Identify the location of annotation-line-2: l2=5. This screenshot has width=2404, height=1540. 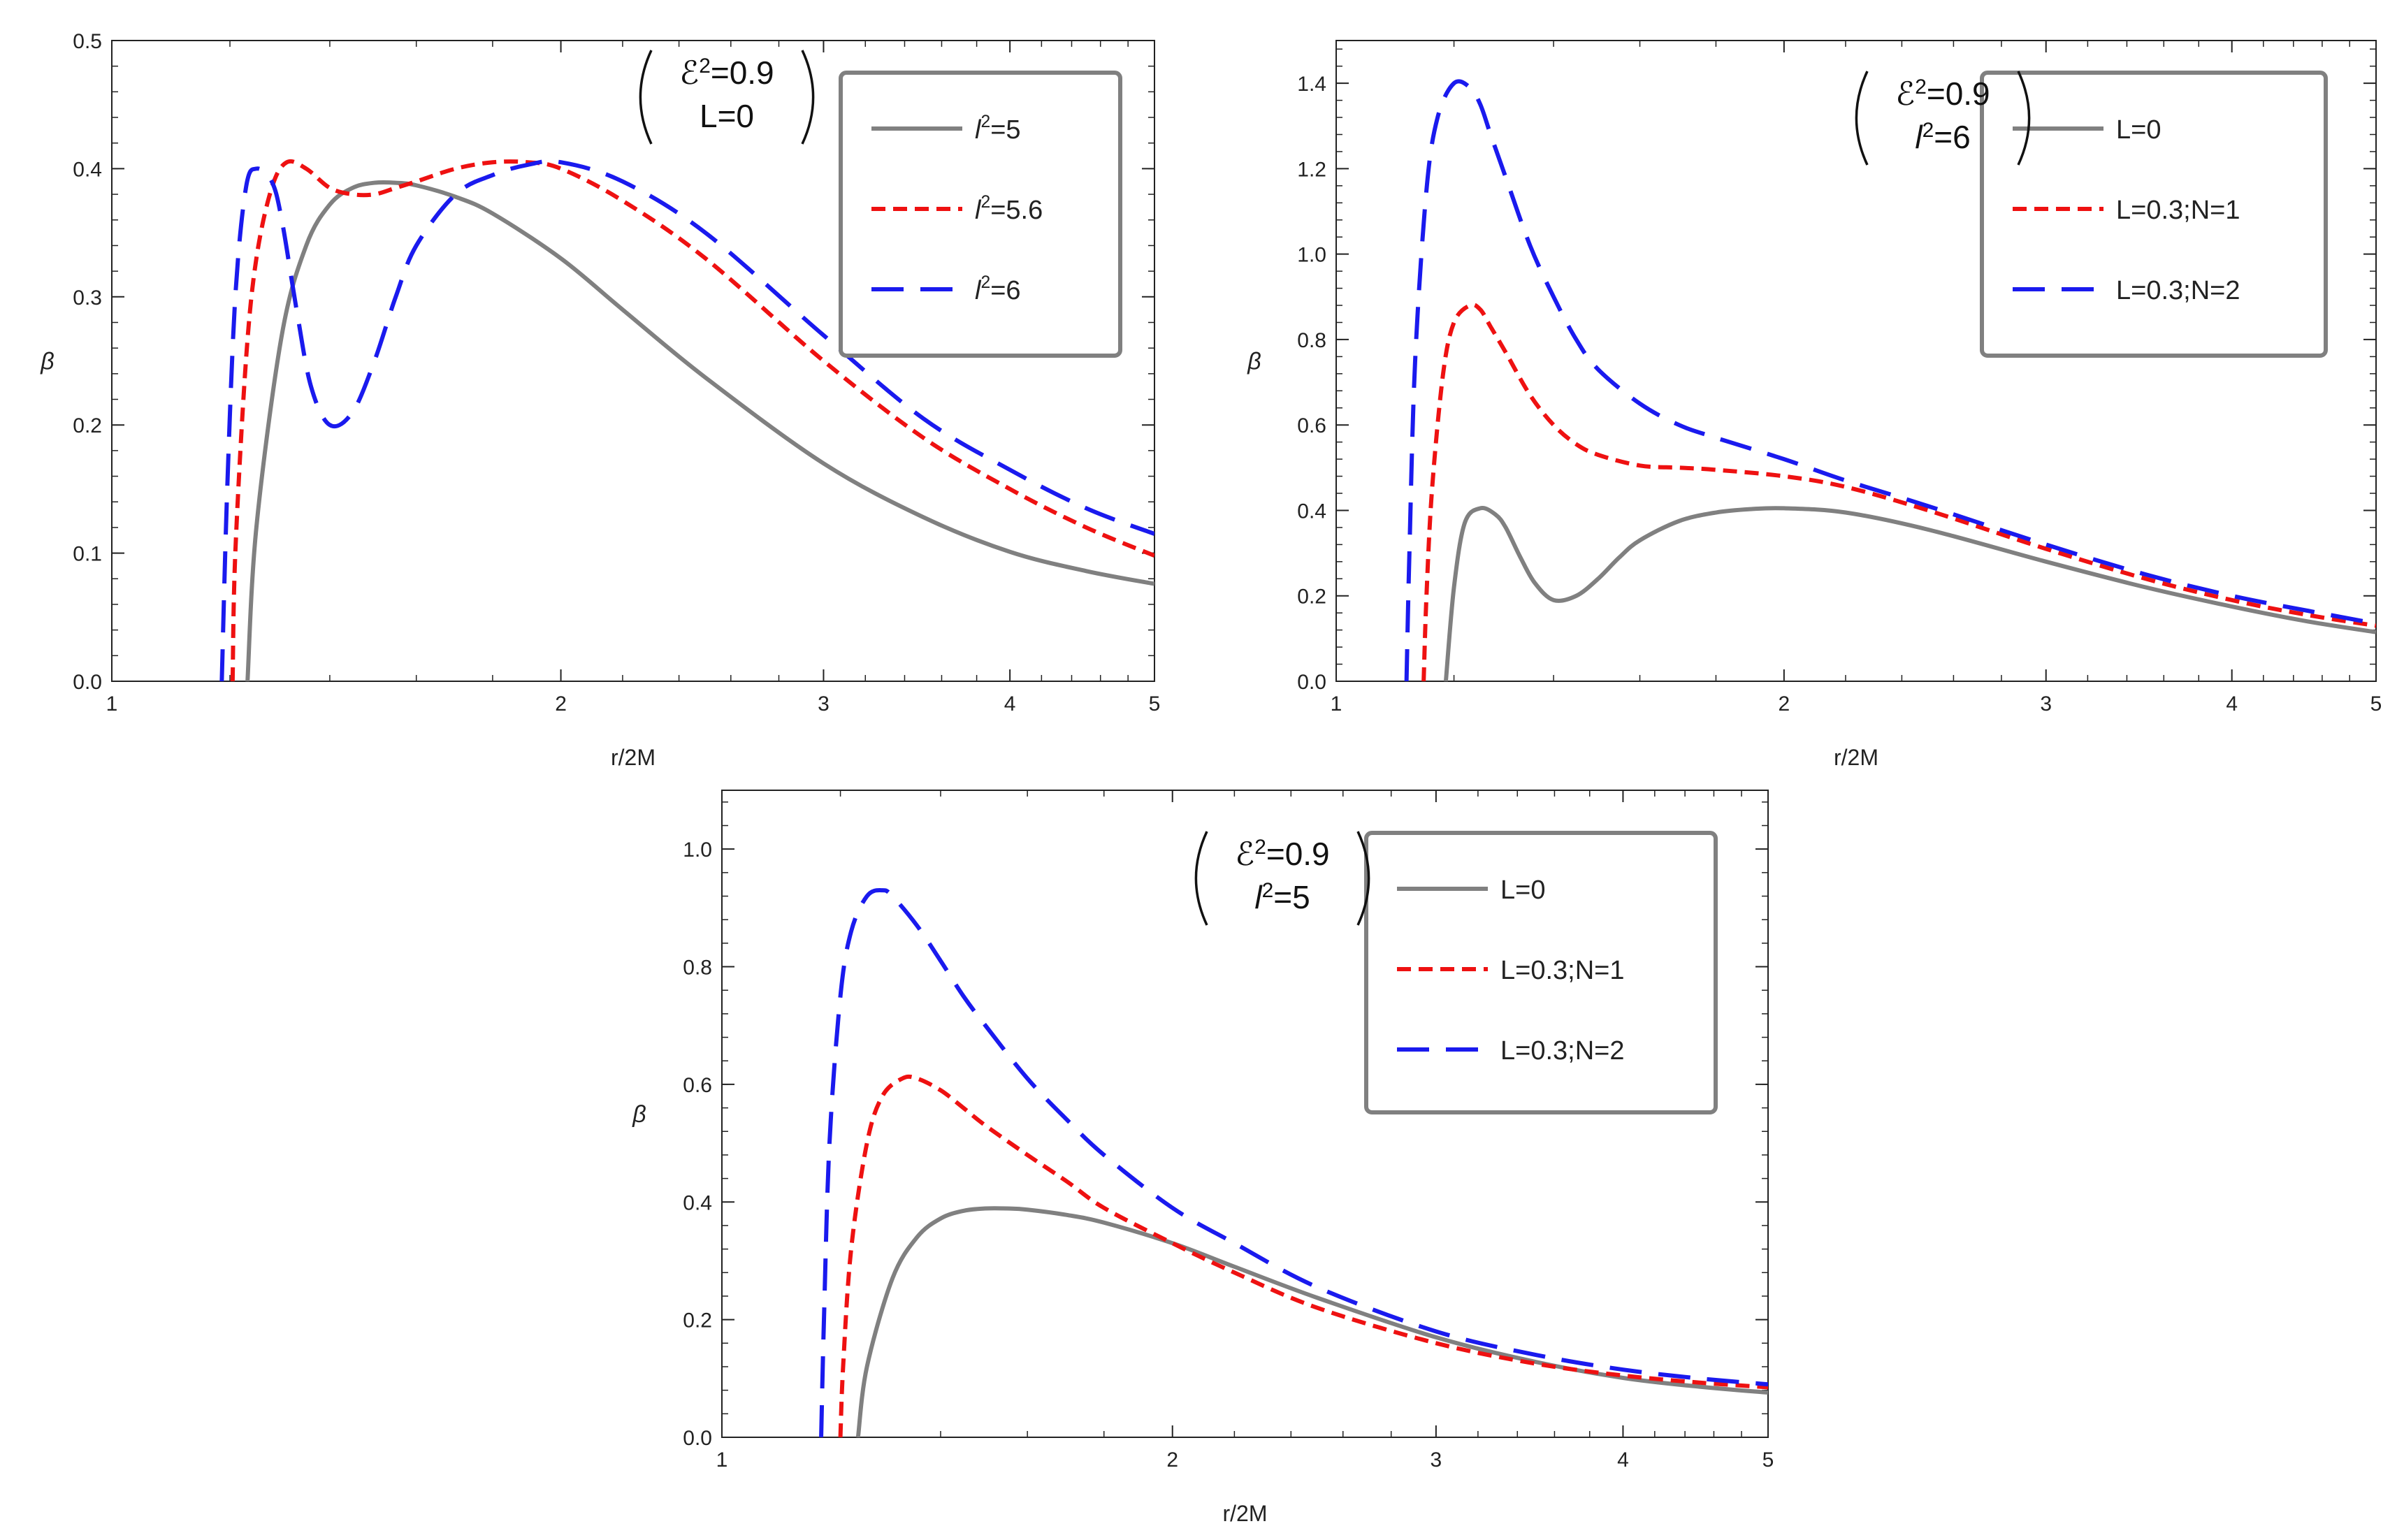
(1282, 897).